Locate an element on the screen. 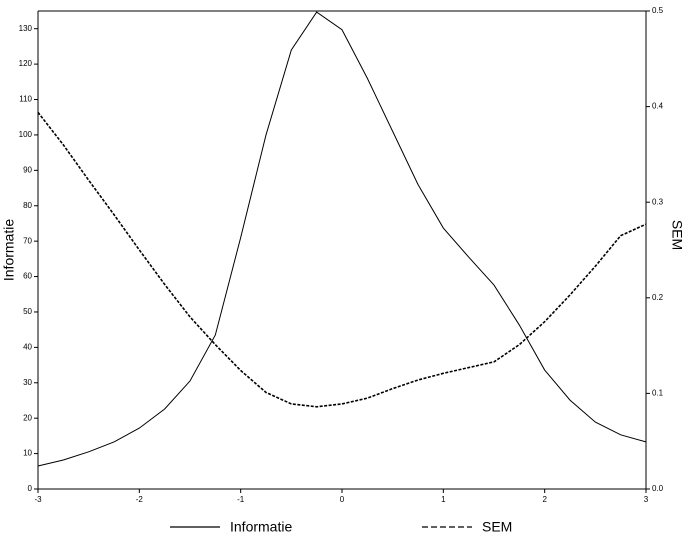  y2-tick-label: 0.4 is located at coordinates (658, 106).